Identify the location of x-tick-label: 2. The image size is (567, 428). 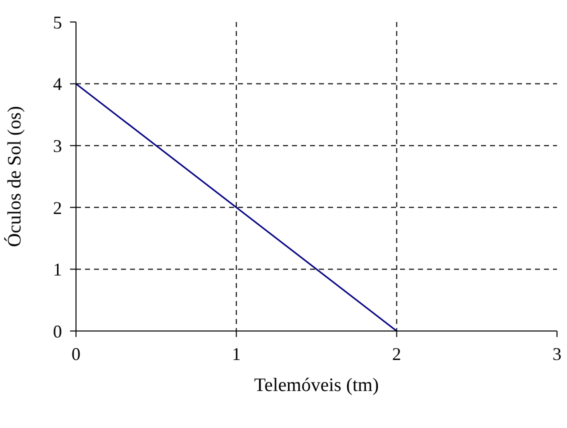
(397, 354).